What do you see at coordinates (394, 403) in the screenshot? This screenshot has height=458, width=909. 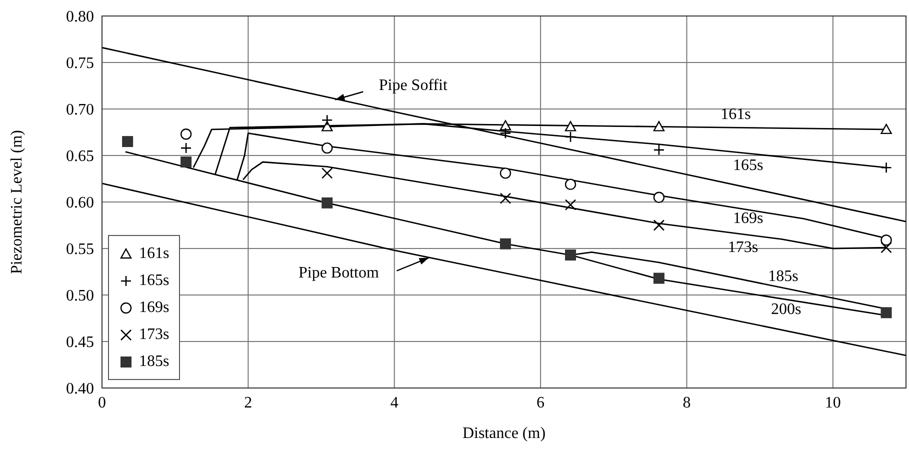 I see `x-tick-label: 4` at bounding box center [394, 403].